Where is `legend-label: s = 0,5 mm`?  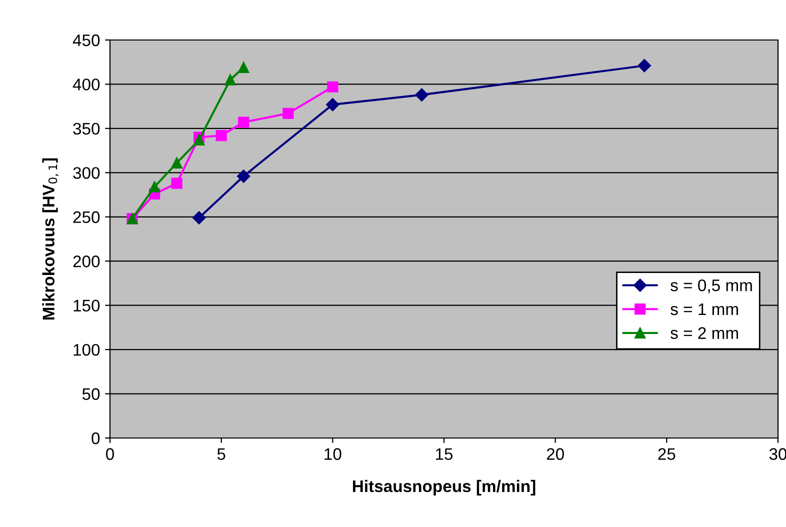
legend-label: s = 0,5 mm is located at coordinates (711, 286).